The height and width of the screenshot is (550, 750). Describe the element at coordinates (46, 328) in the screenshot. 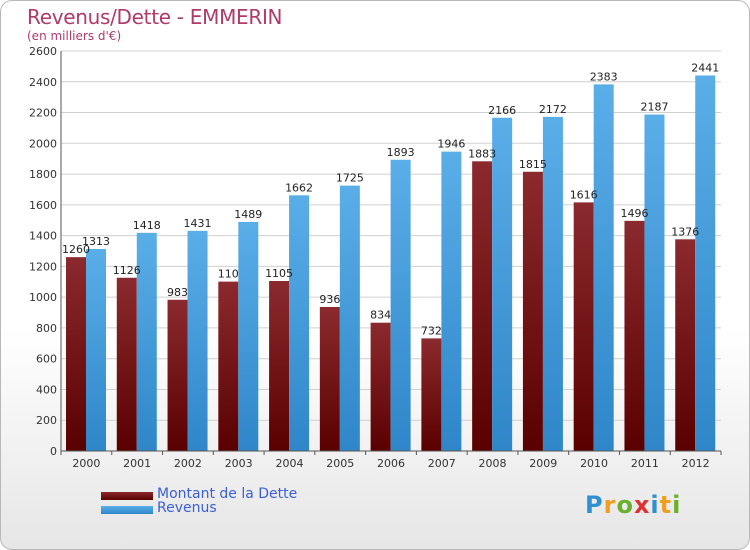

I see `y-tick-label: 800` at that location.